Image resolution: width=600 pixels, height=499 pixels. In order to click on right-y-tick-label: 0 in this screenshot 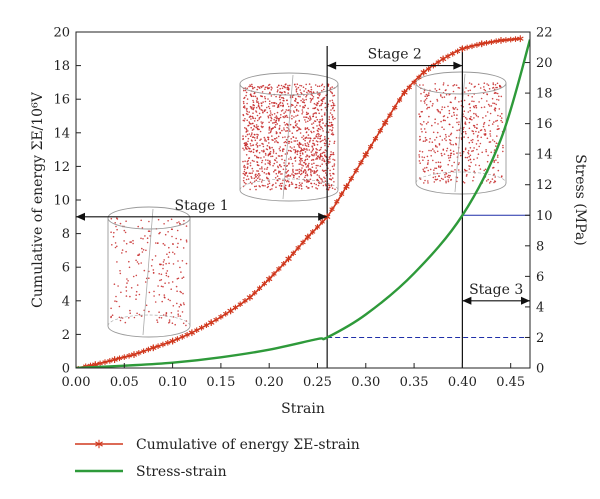, I will do `click(540, 369)`.